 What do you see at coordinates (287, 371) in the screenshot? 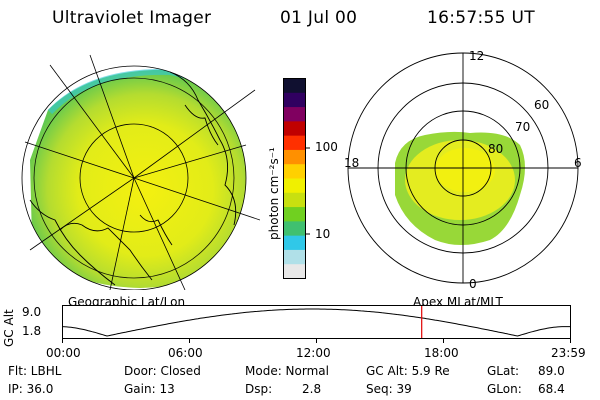
I see `status-mode: Mode: Normal` at bounding box center [287, 371].